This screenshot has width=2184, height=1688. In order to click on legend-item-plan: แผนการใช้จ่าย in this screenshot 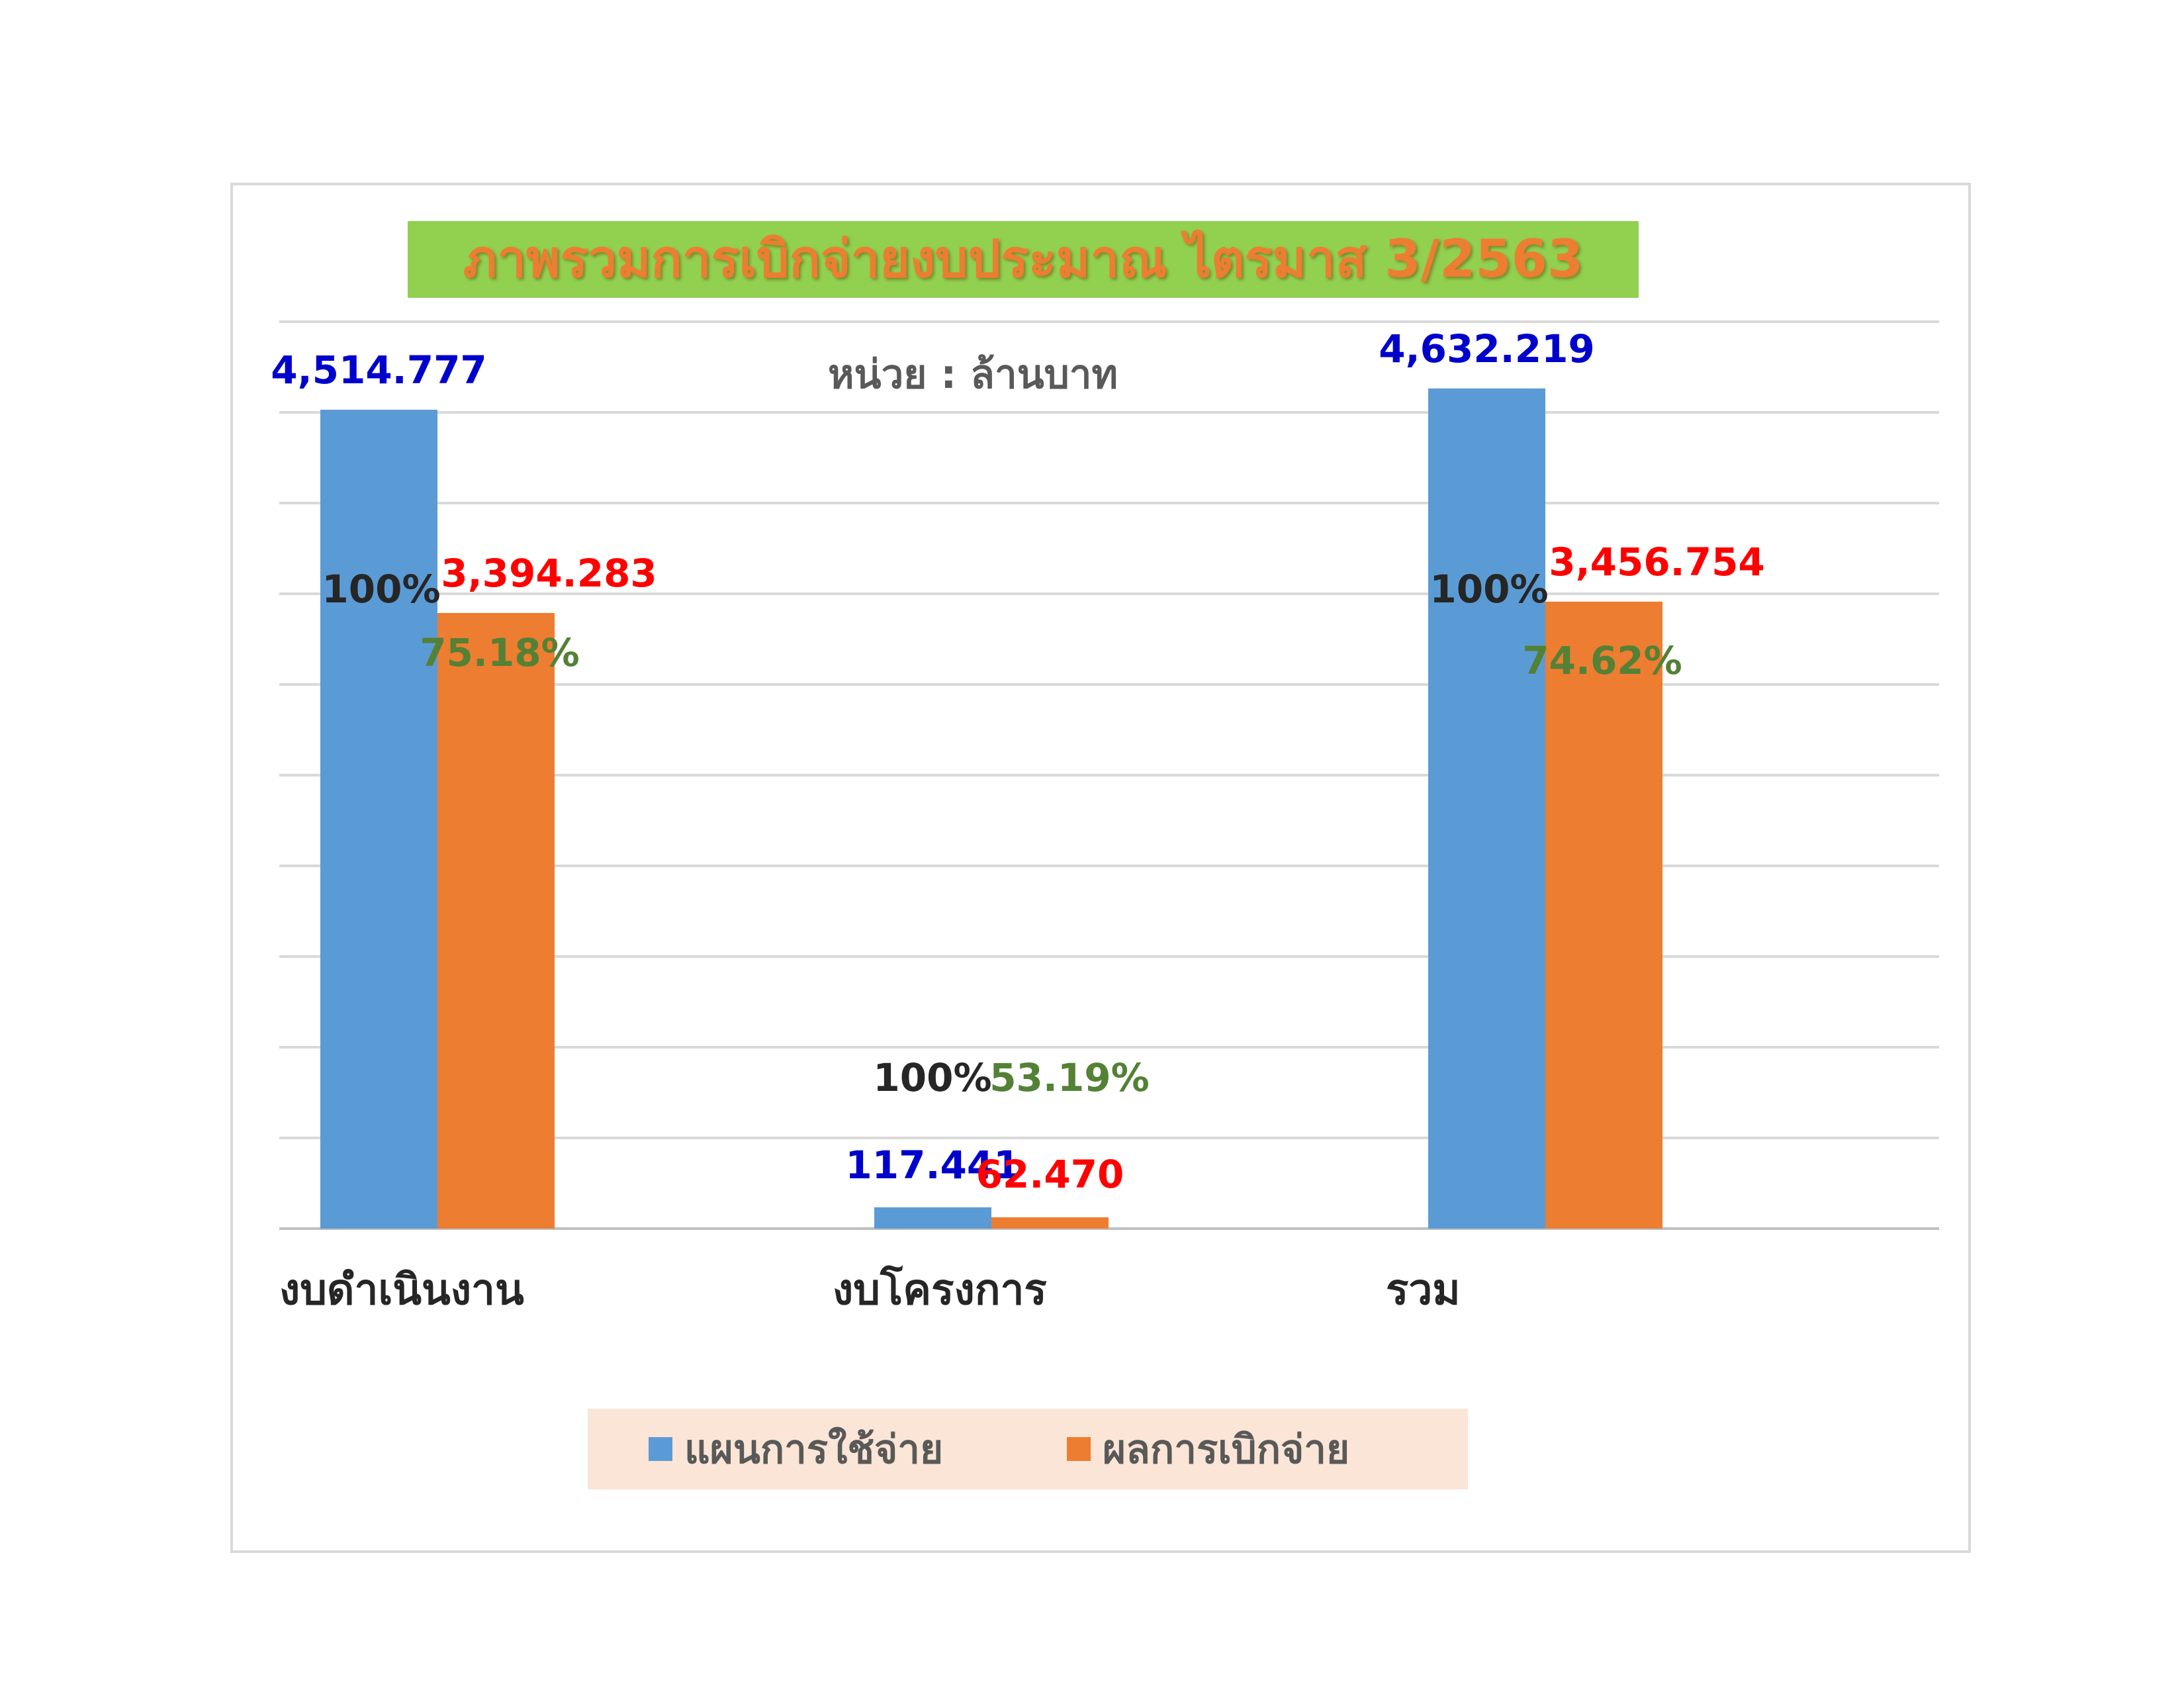, I will do `click(796, 1449)`.